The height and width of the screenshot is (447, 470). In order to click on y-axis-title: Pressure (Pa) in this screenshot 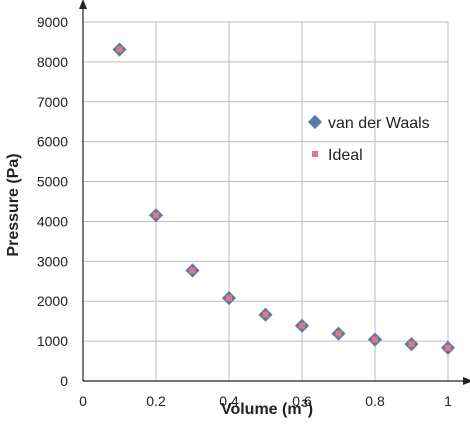, I will do `click(13, 204)`.